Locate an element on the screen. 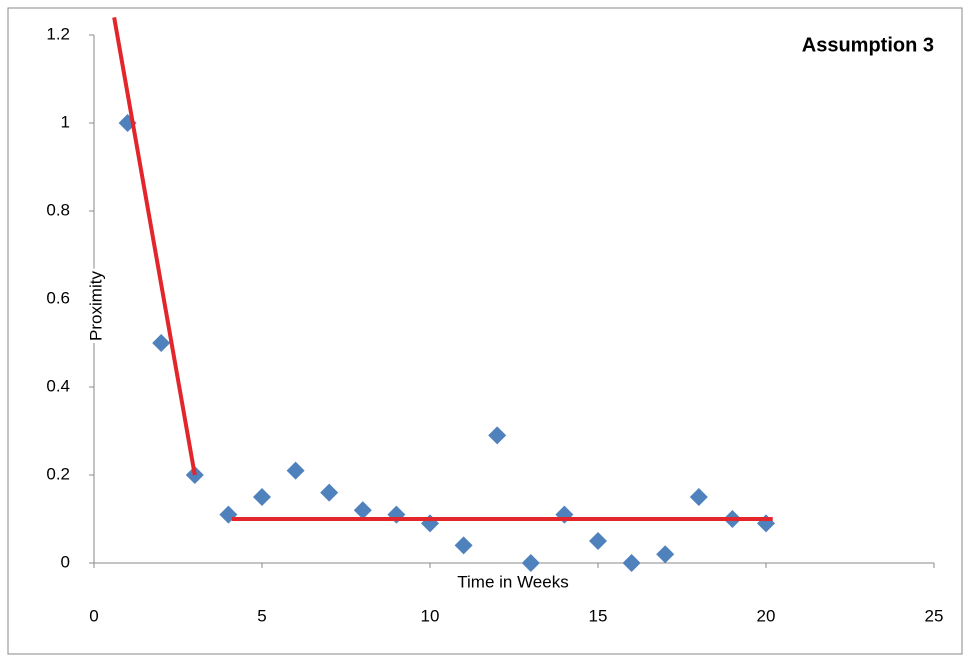 The width and height of the screenshot is (970, 664). x-tick-label: 25 is located at coordinates (934, 615).